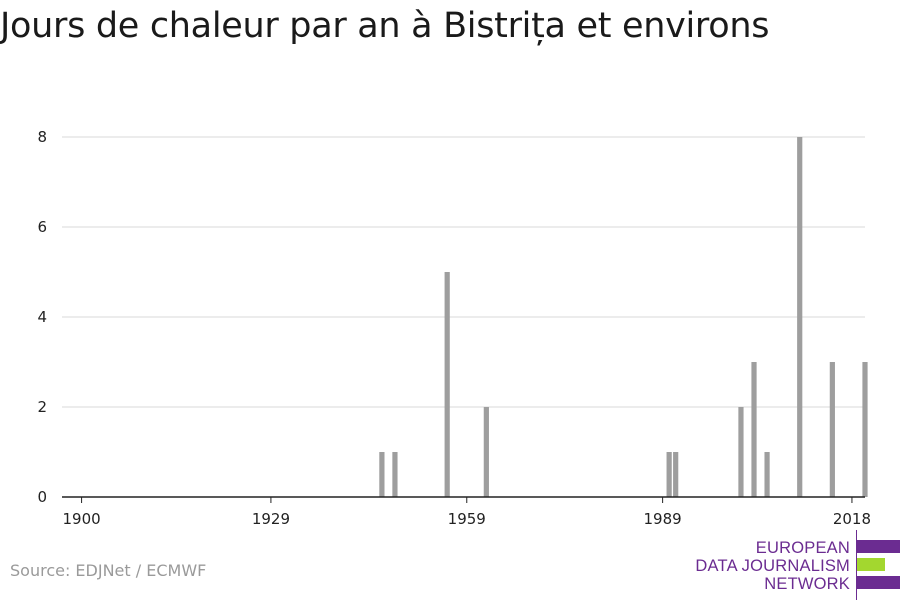 Image resolution: width=900 pixels, height=600 pixels. Describe the element at coordinates (447, 384) in the screenshot. I see `bar-1956` at that location.